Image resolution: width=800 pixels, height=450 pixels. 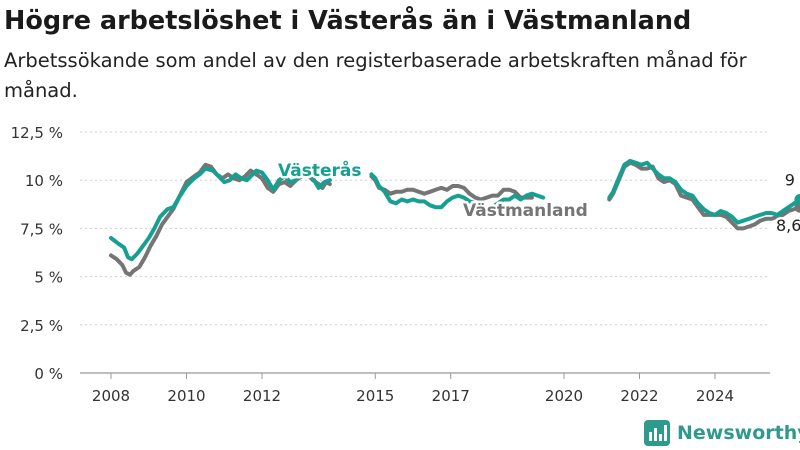 I want to click on end-label-vasteras: 9 %, so click(x=792, y=179).